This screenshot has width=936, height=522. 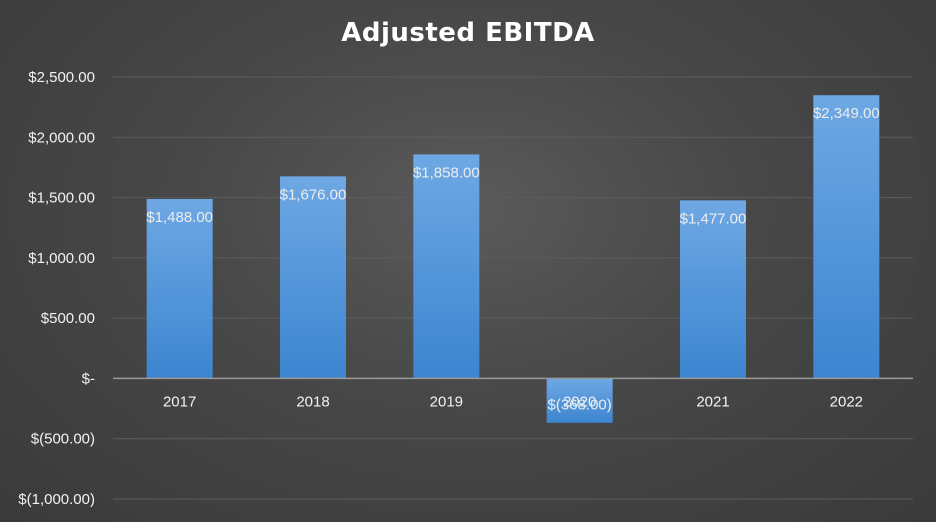 I want to click on x-tick-label: 2020, so click(x=579, y=401).